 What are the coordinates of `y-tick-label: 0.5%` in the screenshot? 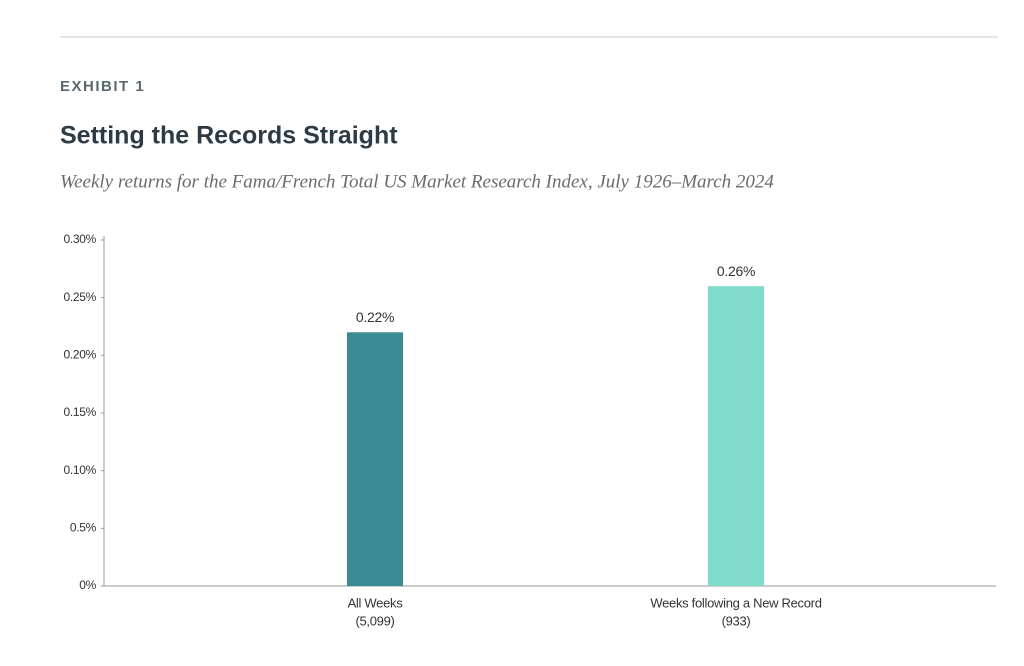 It's located at (83, 528).